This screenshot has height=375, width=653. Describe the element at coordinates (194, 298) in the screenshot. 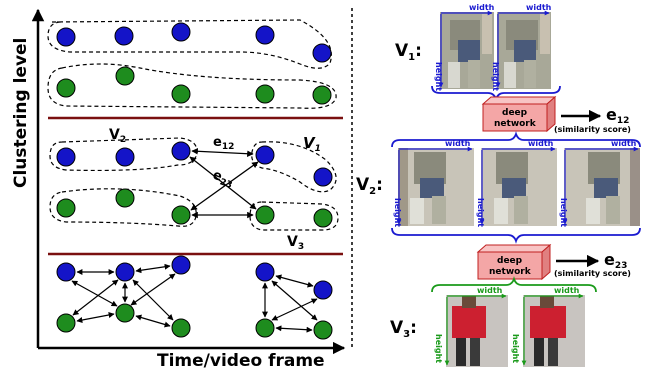

I see `bottom-edges` at that location.